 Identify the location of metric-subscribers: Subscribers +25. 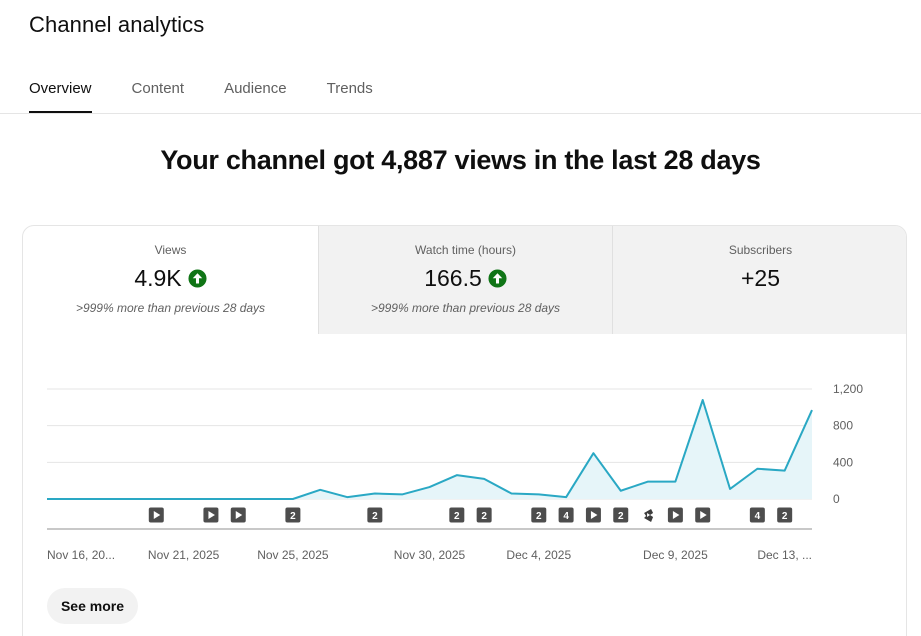
(759, 280).